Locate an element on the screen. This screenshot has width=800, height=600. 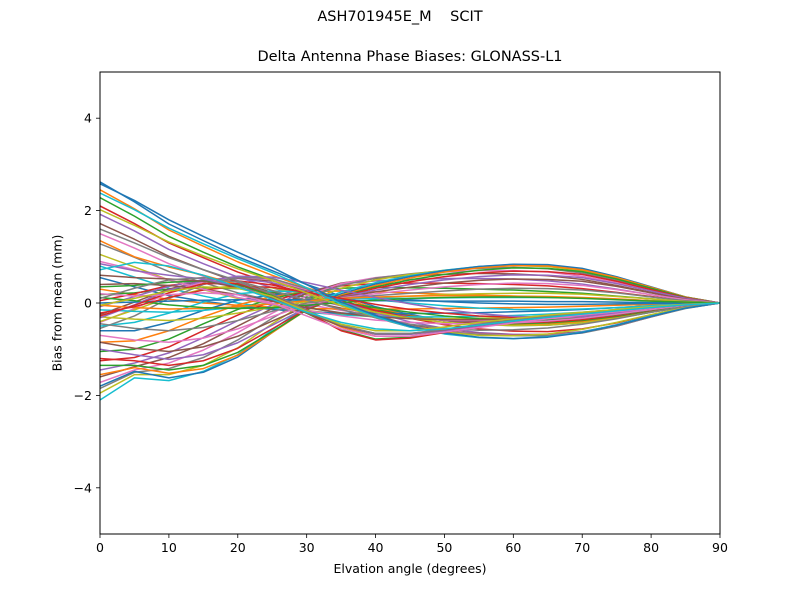
y-tick-label: −2 is located at coordinates (83, 395).